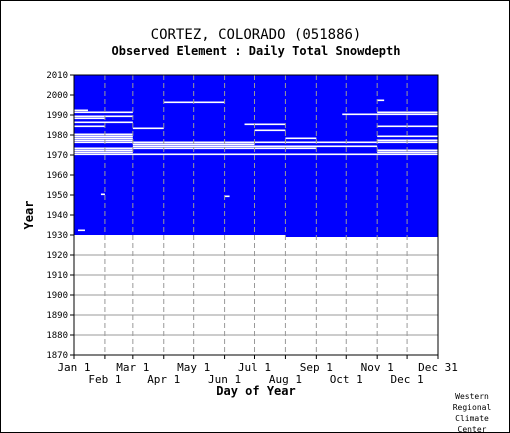 Image resolution: width=510 pixels, height=433 pixels. I want to click on x-tick-label: May 1, so click(193, 367).